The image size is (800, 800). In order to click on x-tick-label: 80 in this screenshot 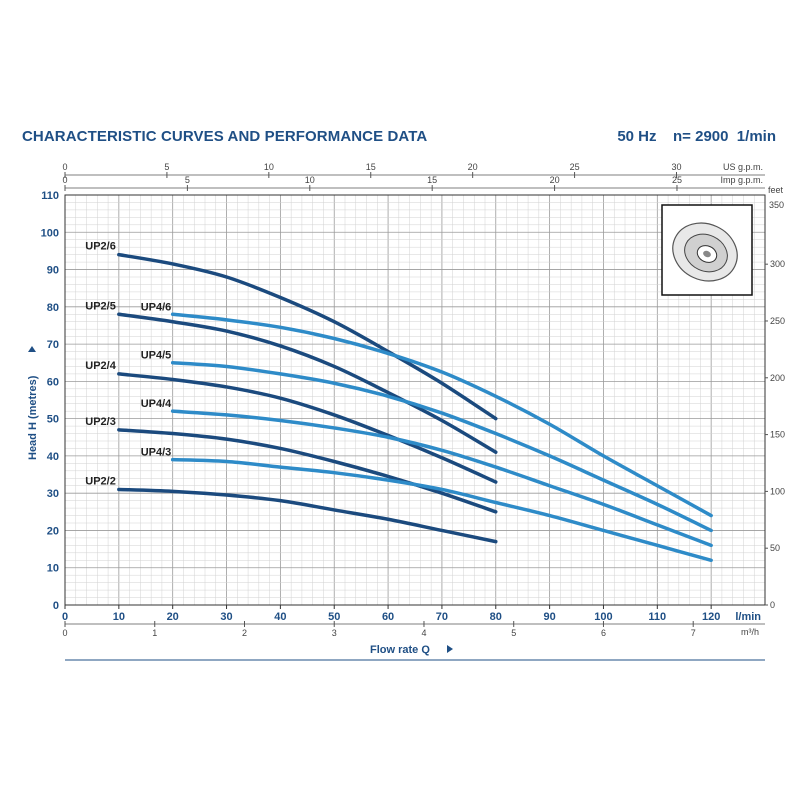, I will do `click(496, 617)`.